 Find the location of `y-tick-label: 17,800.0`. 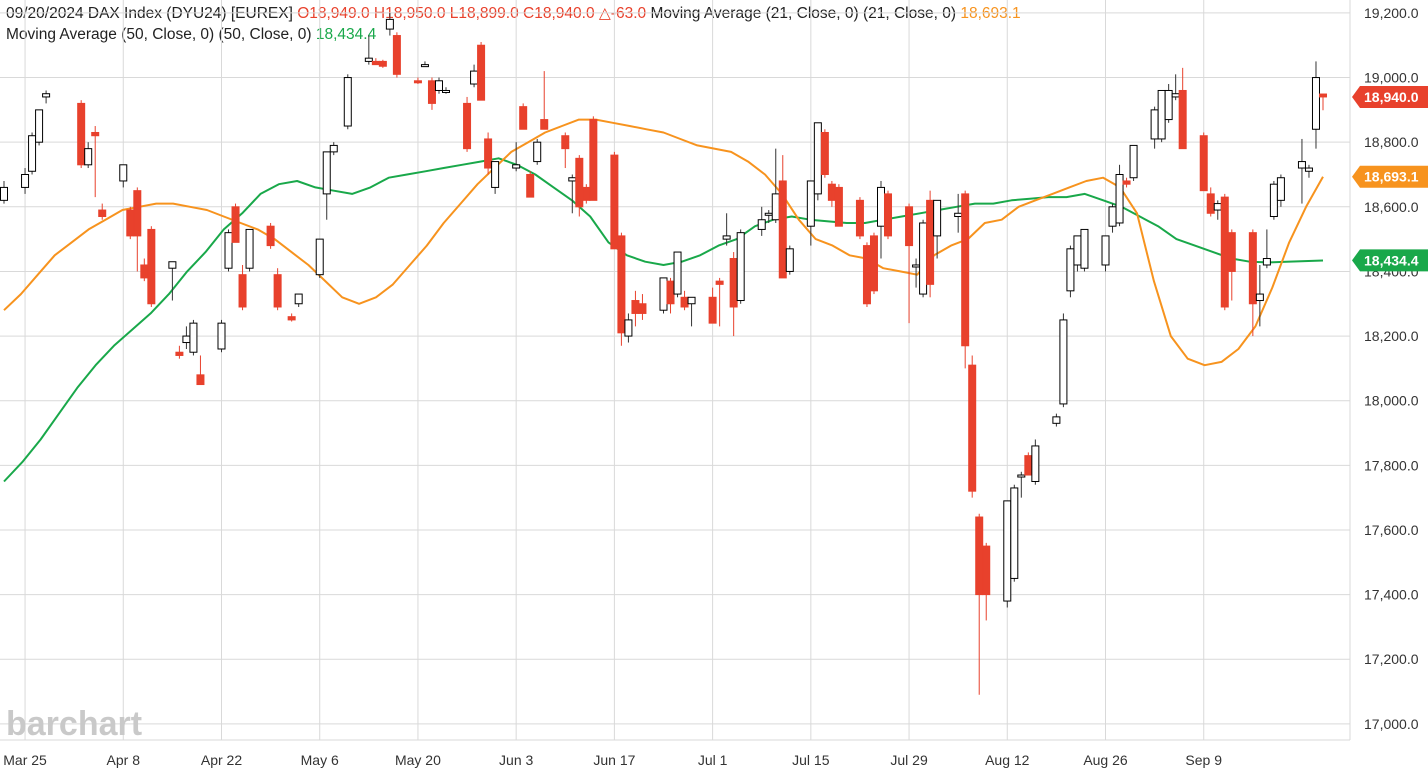

y-tick-label: 17,800.0 is located at coordinates (1391, 465).